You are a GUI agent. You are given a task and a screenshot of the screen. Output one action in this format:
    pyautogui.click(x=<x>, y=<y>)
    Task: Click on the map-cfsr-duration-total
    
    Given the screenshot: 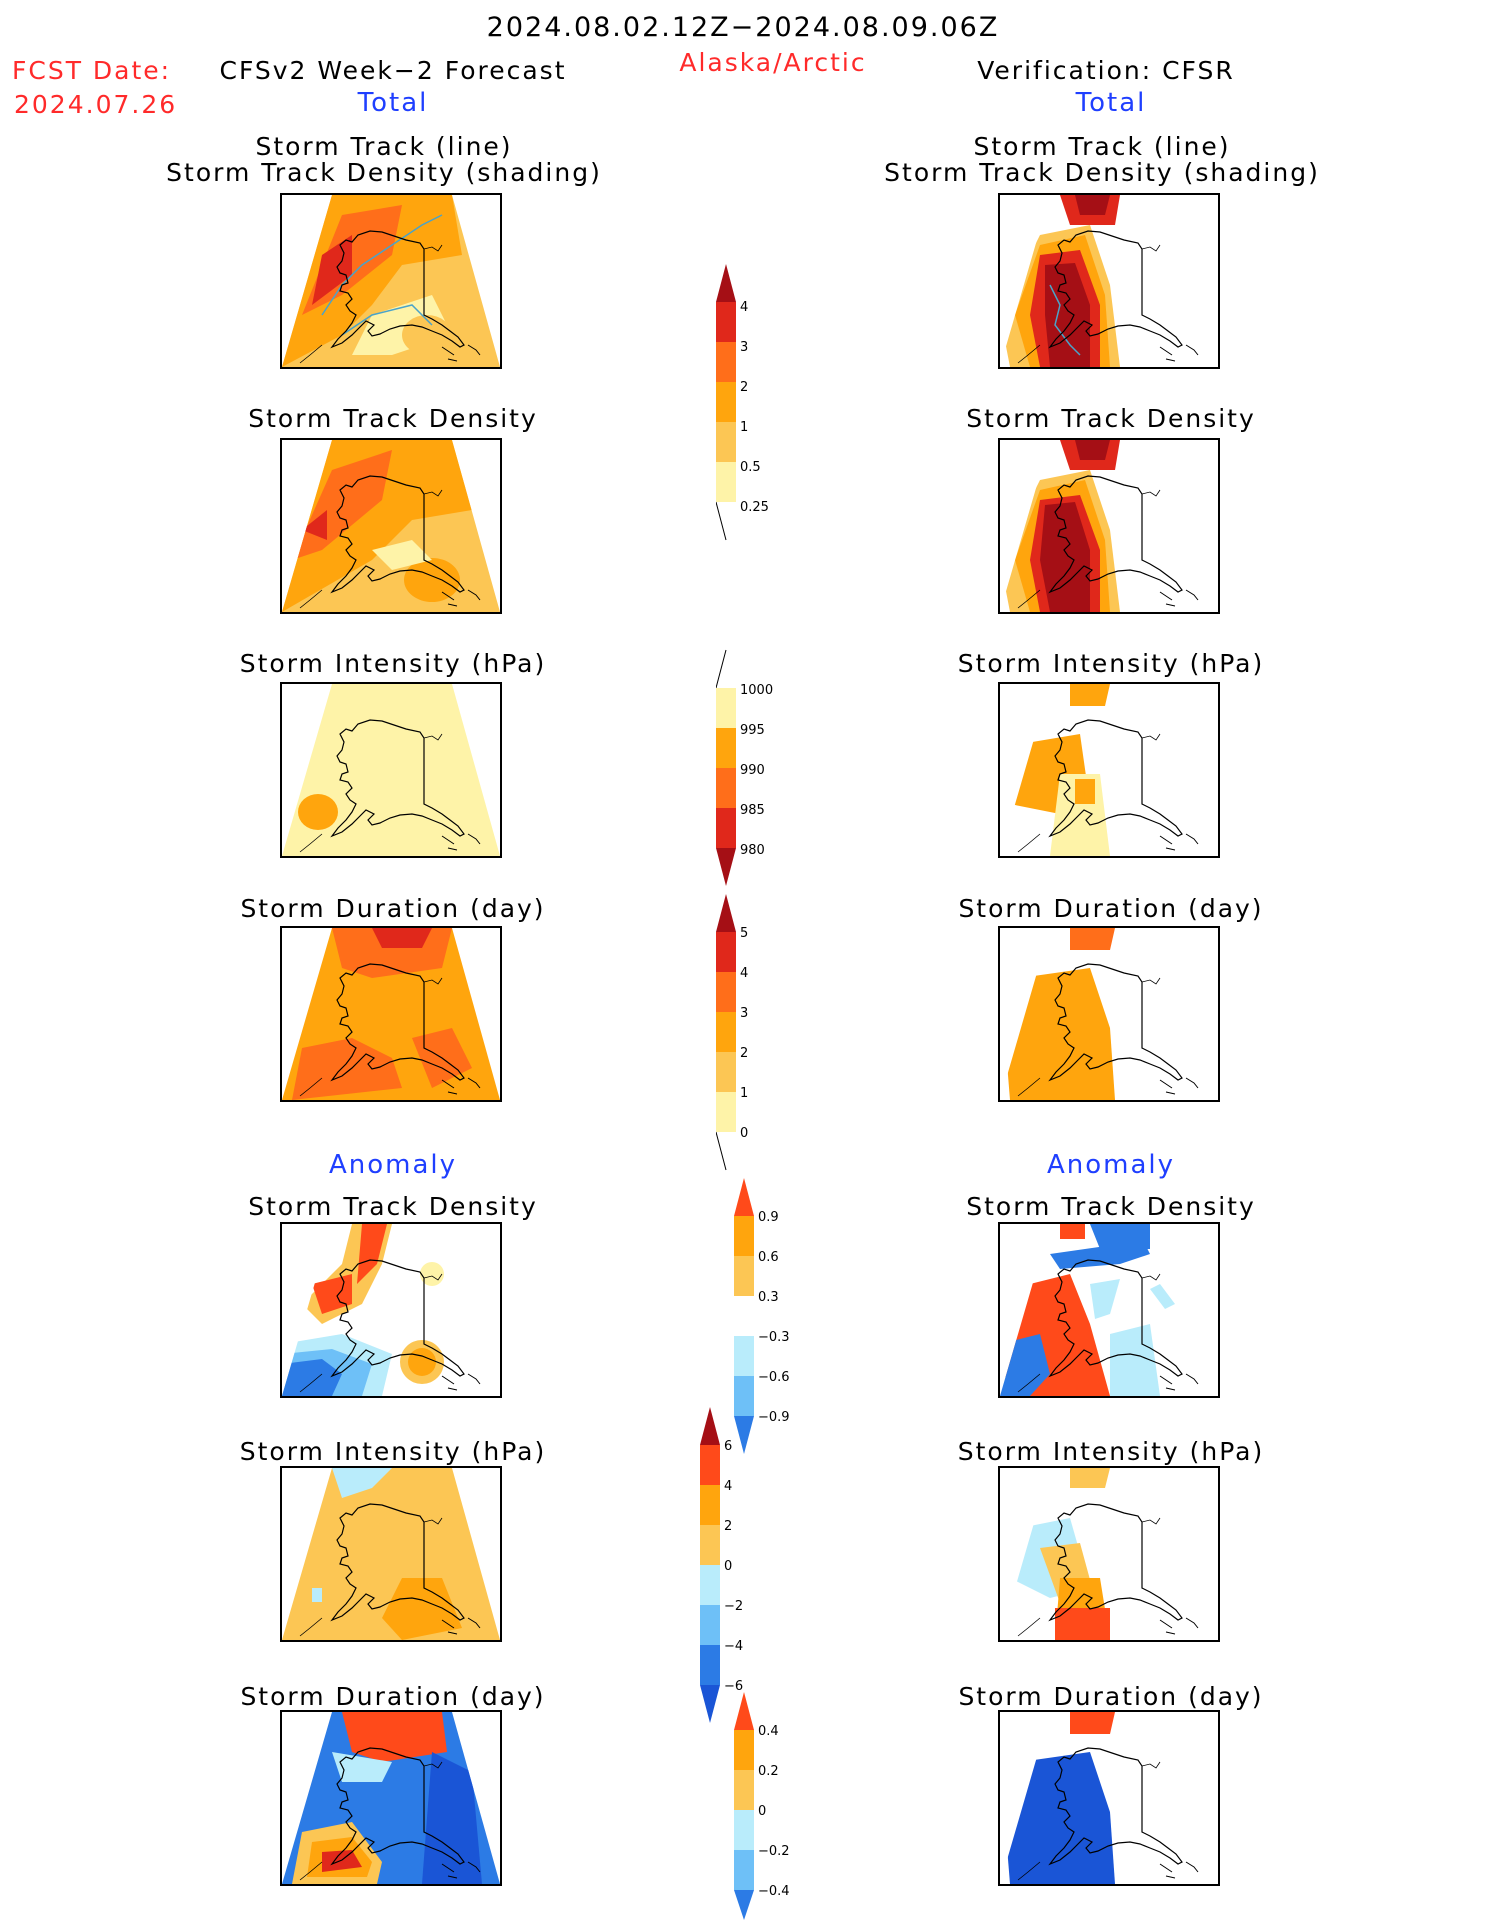 What is the action you would take?
    pyautogui.click(x=1109, y=1014)
    